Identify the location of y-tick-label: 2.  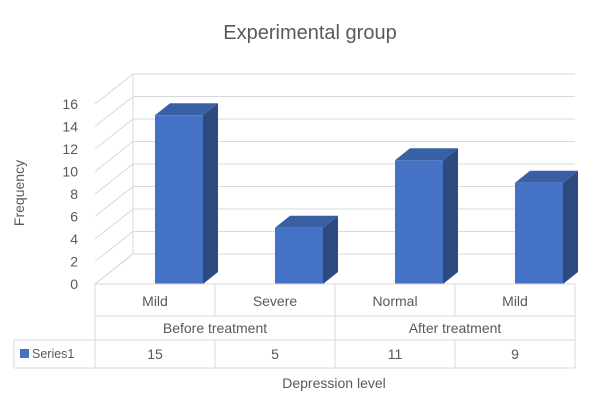
(74, 262).